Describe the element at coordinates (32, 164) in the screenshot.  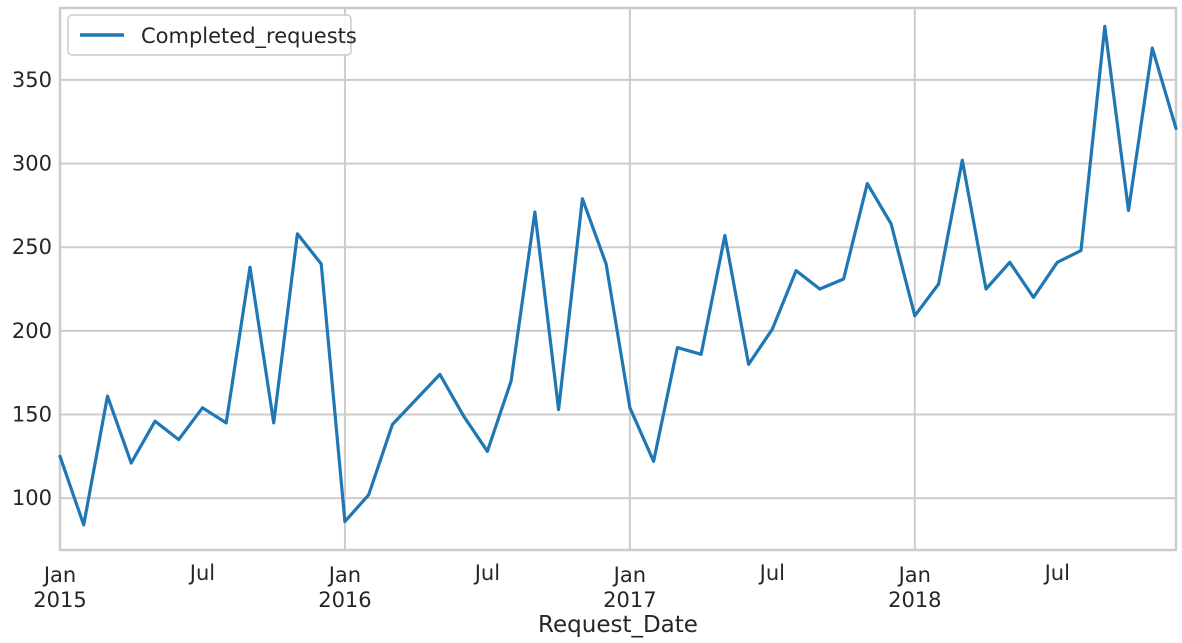
I see `y-tick-label: 300` at that location.